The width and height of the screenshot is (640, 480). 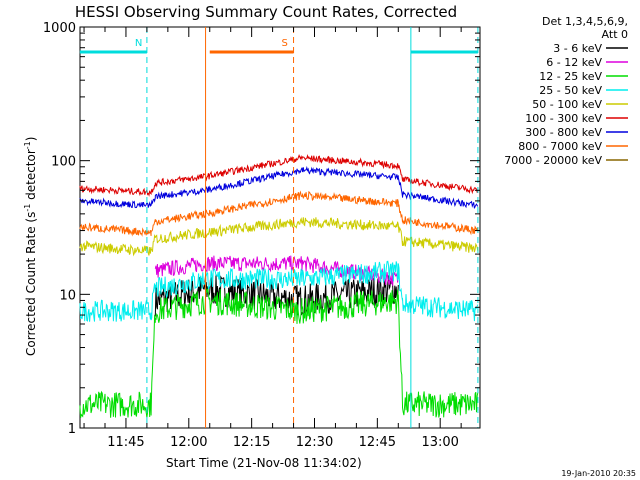 I want to click on footer-date: 19-Jan-2010 20:35, so click(x=598, y=473).